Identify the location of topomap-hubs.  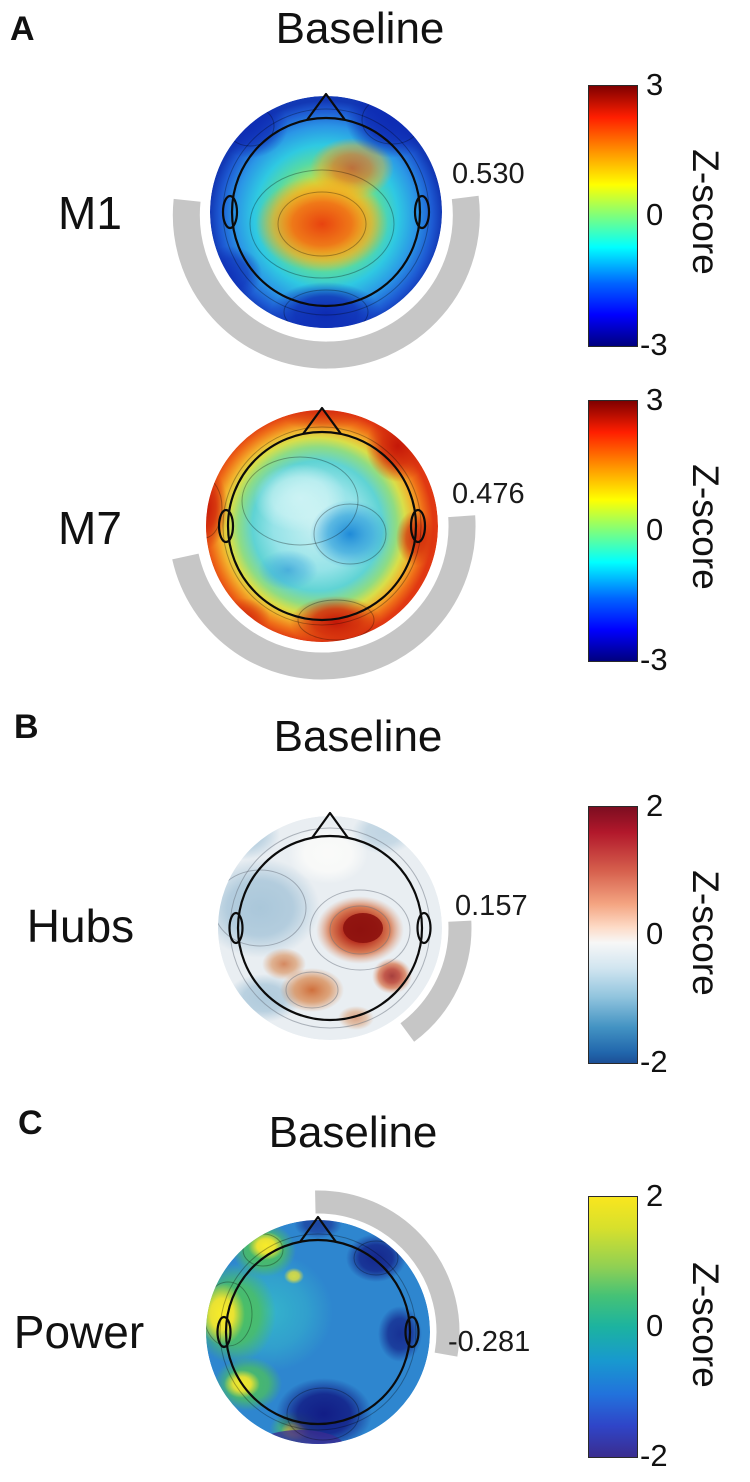
(345, 926).